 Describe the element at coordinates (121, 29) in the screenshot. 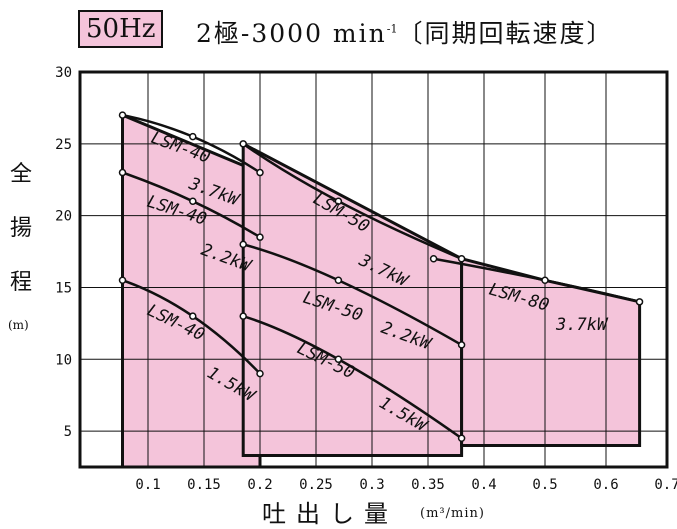

I see `frequency-badge: 50Hz` at that location.